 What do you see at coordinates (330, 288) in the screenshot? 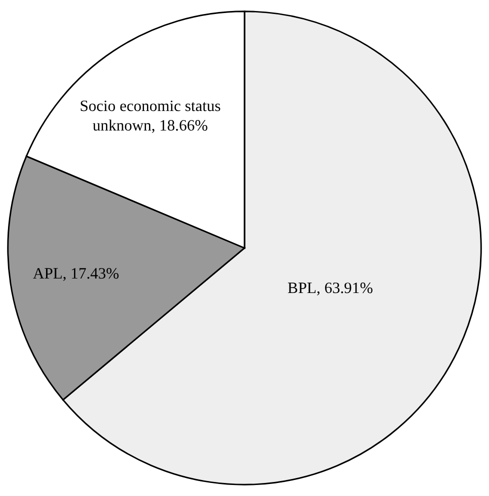
I see `slice-label: BPL, 63.91%` at bounding box center [330, 288].